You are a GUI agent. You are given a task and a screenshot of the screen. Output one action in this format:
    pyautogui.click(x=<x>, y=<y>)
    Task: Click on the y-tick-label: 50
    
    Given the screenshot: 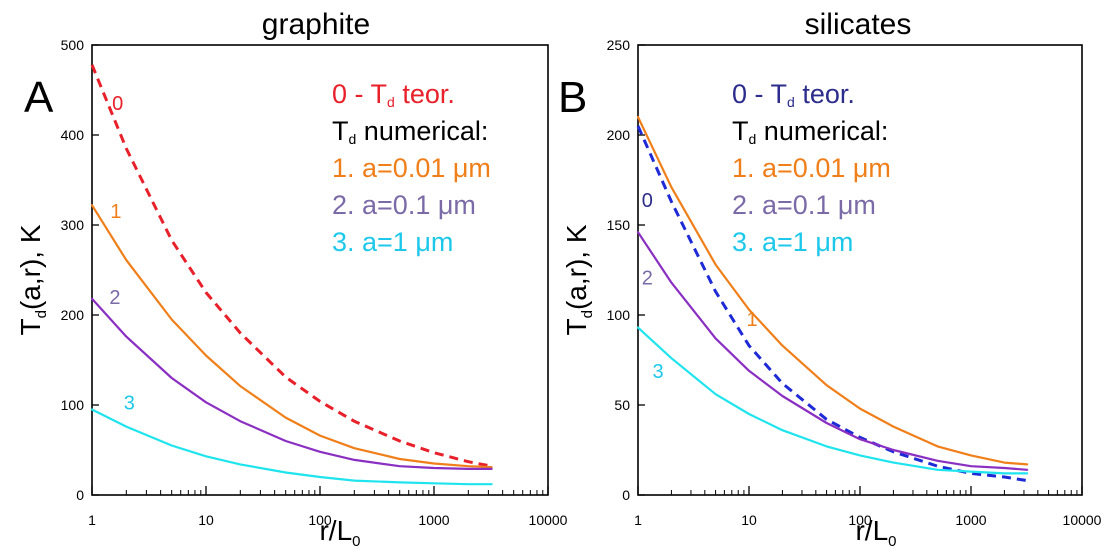 What is the action you would take?
    pyautogui.click(x=622, y=405)
    